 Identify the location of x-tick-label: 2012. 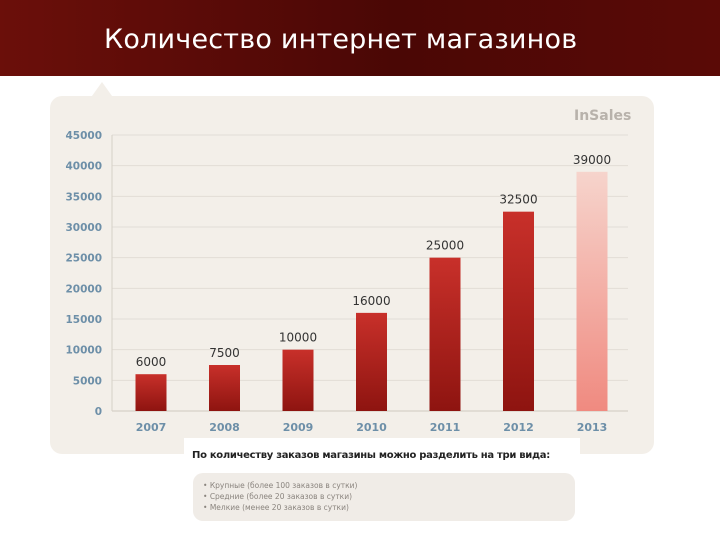
(518, 427).